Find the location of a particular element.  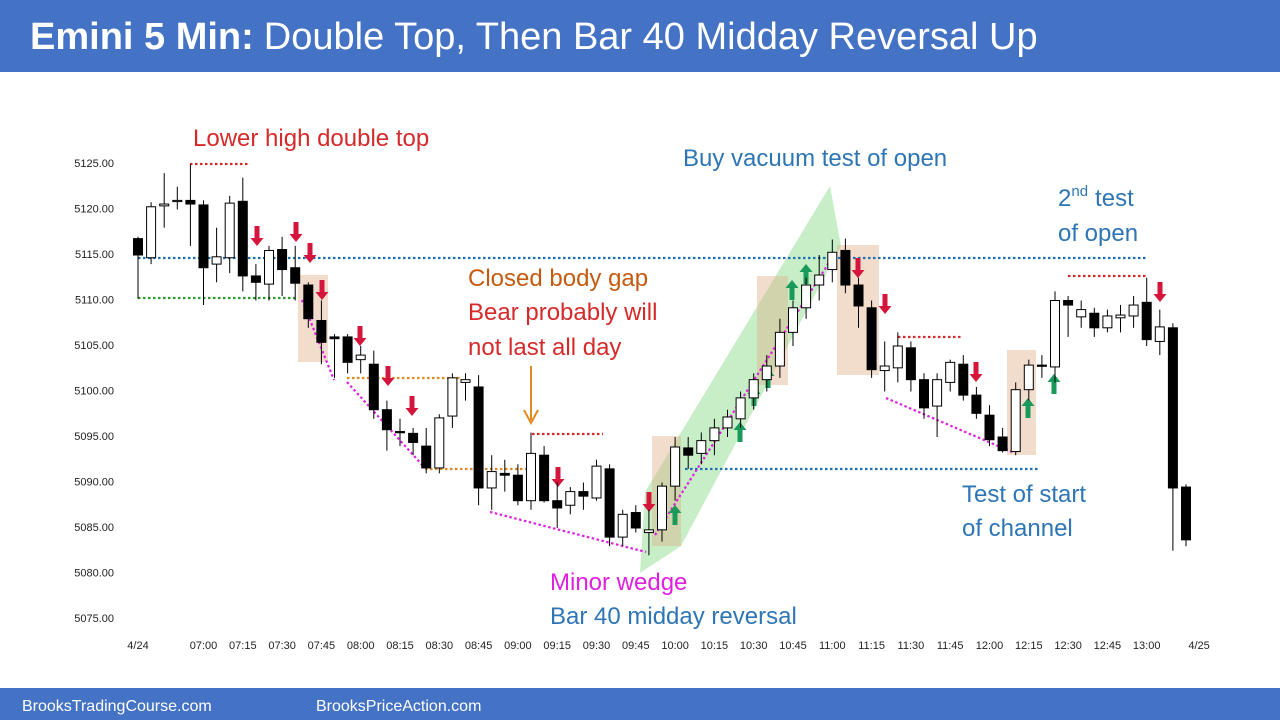

x-tick-label: 10:30 is located at coordinates (754, 646).